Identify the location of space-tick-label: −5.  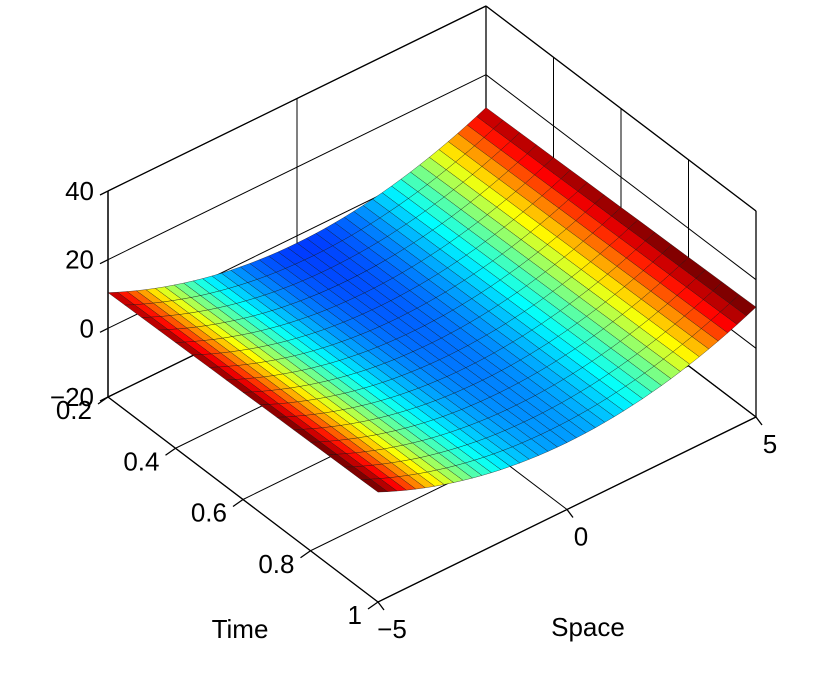
(392, 629).